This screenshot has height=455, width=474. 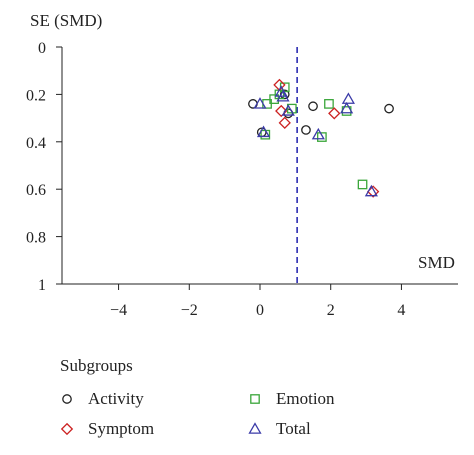 What do you see at coordinates (401, 310) in the screenshot?
I see `x-tick-label: 4` at bounding box center [401, 310].